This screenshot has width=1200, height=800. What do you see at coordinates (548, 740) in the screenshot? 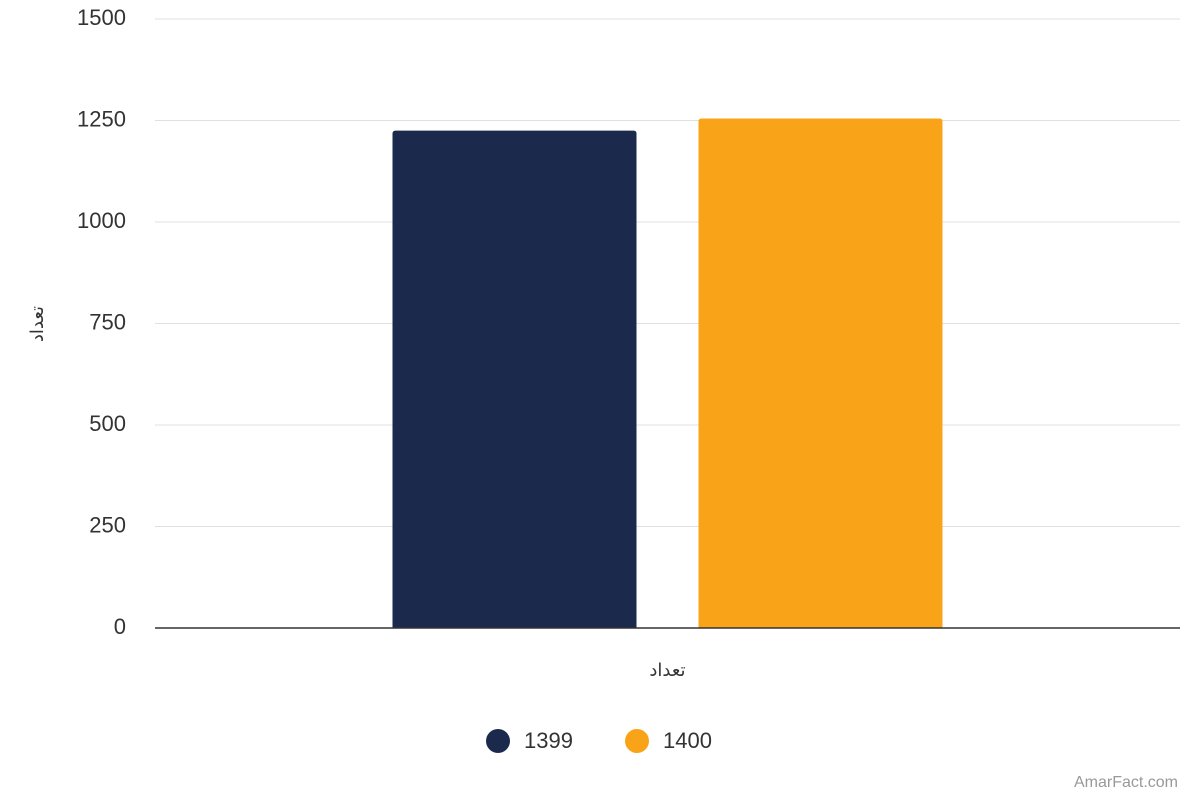
I see `legend-label: 1399` at bounding box center [548, 740].